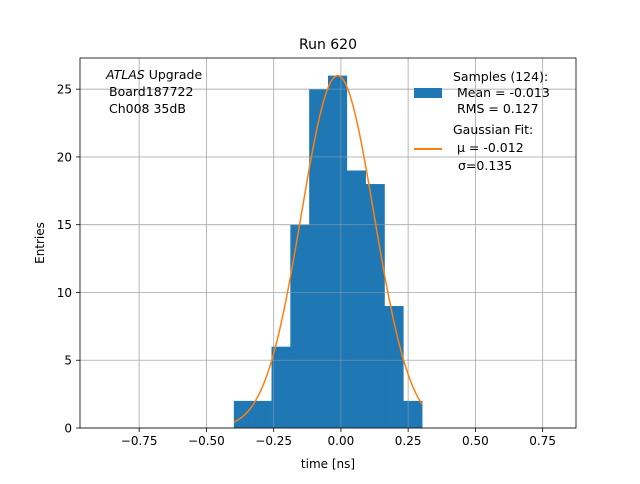 This screenshot has height=484, width=640. I want to click on atlas-annotation: ATLAS Upgrade Board187722 Ch008 35dB, so click(153, 91).